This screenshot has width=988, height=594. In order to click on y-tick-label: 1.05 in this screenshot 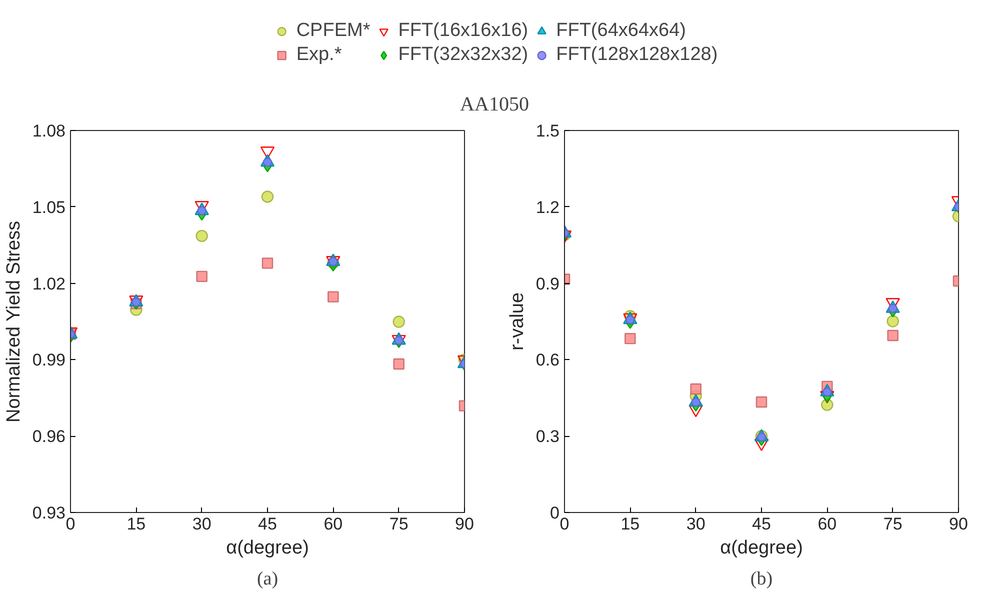, I will do `click(49, 207)`.